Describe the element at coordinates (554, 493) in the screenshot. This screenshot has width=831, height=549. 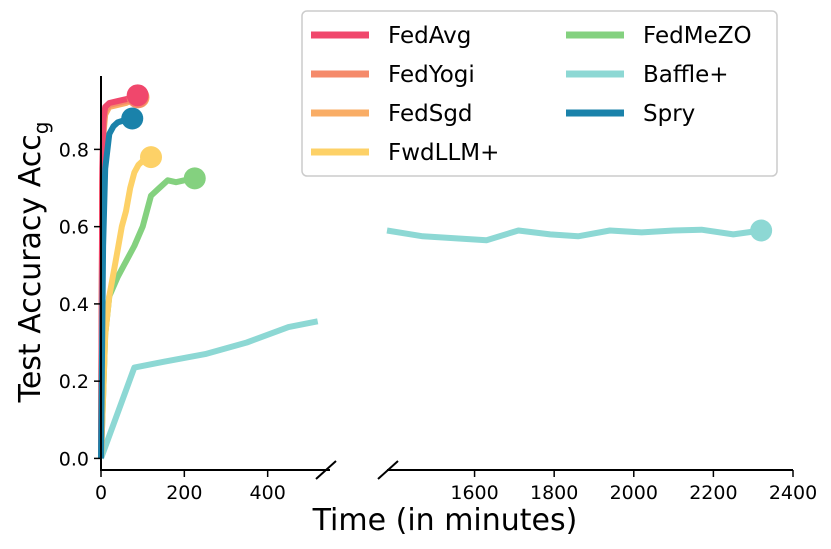
I see `x-tick-label: 1800` at that location.